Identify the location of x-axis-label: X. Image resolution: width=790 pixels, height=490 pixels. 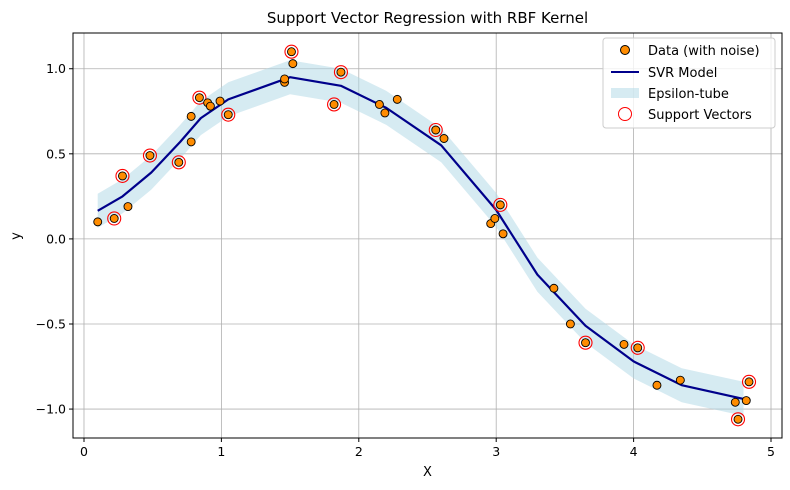
(427, 472).